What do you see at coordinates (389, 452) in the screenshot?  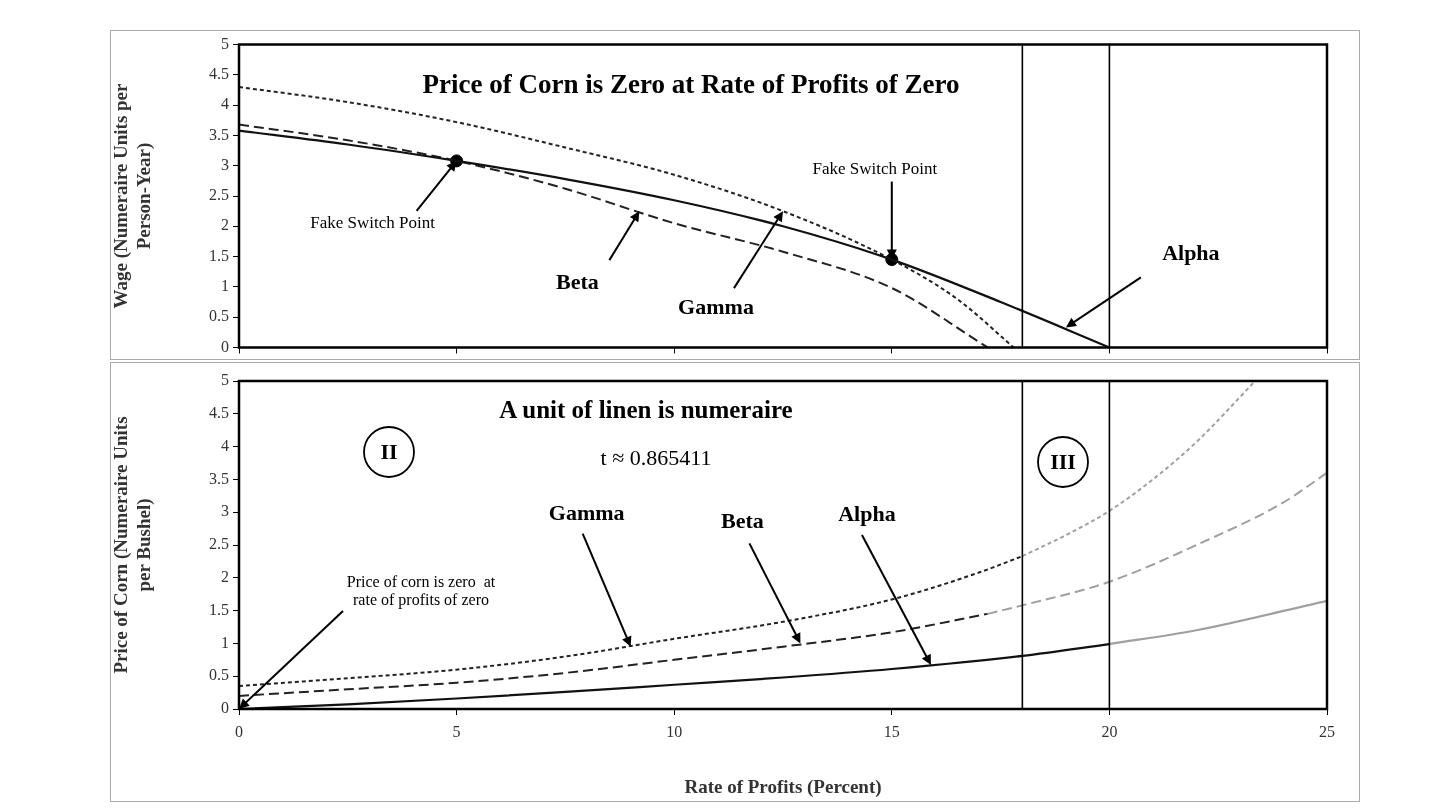 I see `annotation: II` at bounding box center [389, 452].